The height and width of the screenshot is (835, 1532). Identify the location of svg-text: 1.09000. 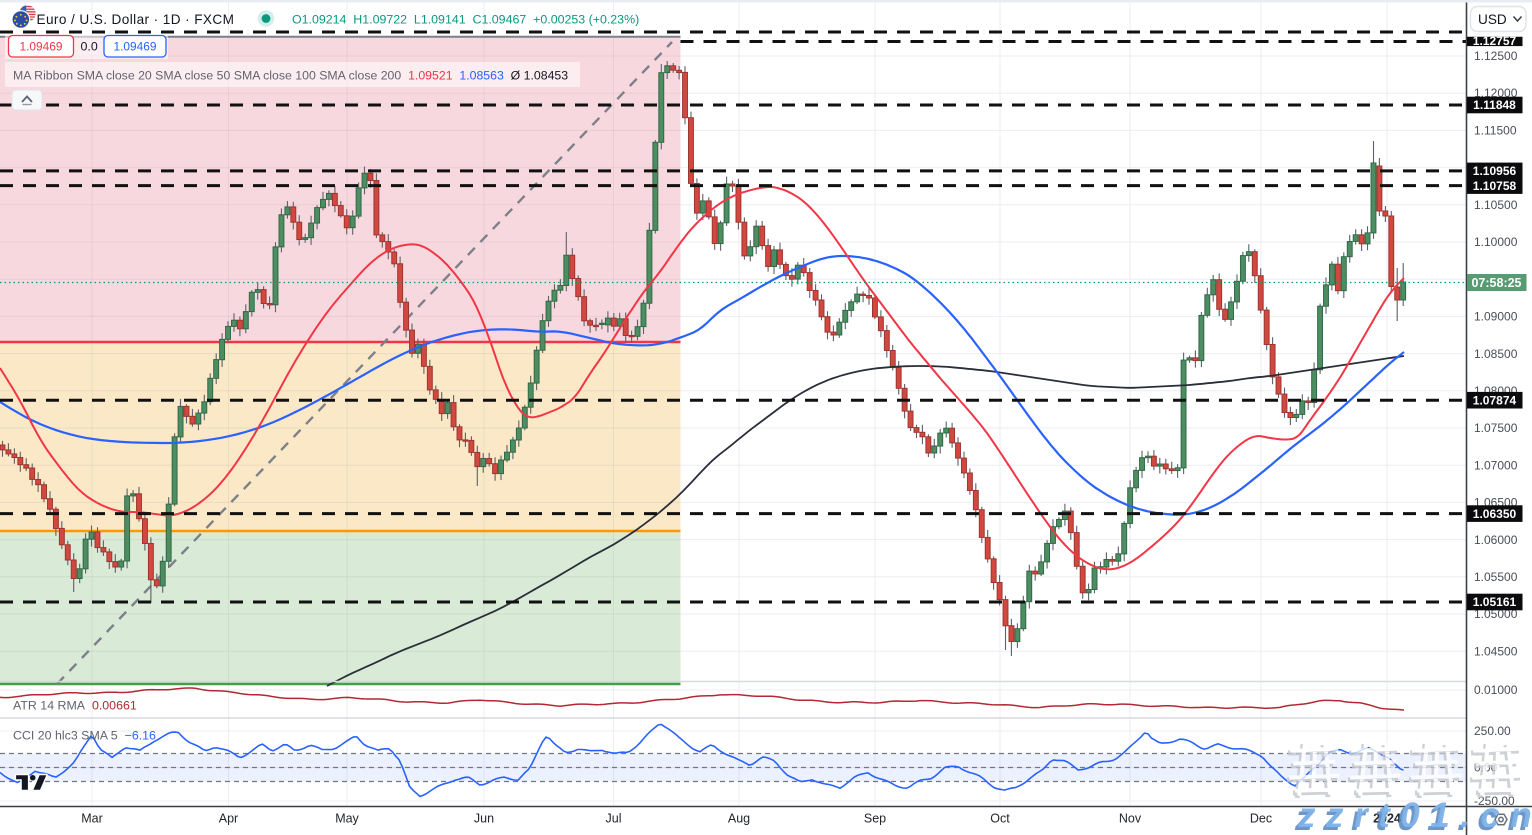
(1496, 317).